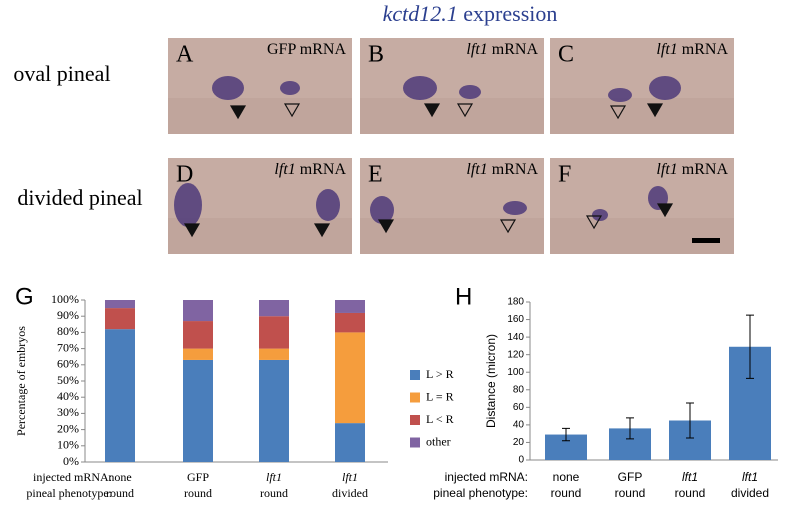 Image resolution: width=800 pixels, height=506 pixels. What do you see at coordinates (463, 296) in the screenshot?
I see `panel-letter: H` at bounding box center [463, 296].